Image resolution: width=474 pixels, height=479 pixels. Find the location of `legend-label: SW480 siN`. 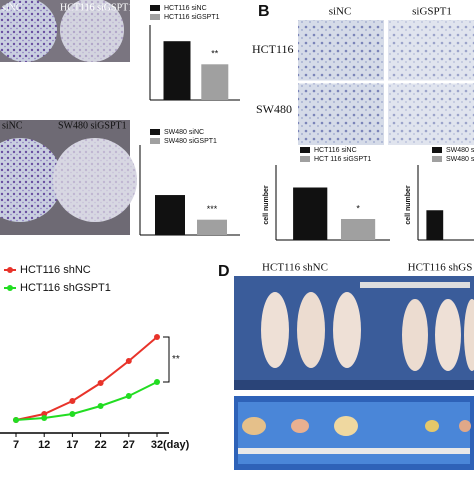

legend-label: SW480 siN is located at coordinates (460, 150).